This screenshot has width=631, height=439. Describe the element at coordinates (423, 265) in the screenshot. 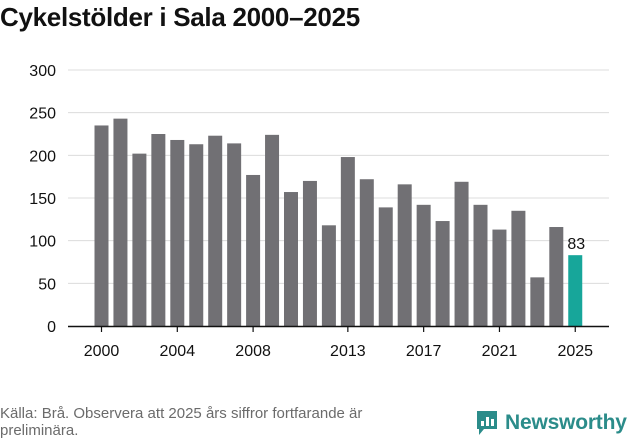

I see `bar-2017` at that location.